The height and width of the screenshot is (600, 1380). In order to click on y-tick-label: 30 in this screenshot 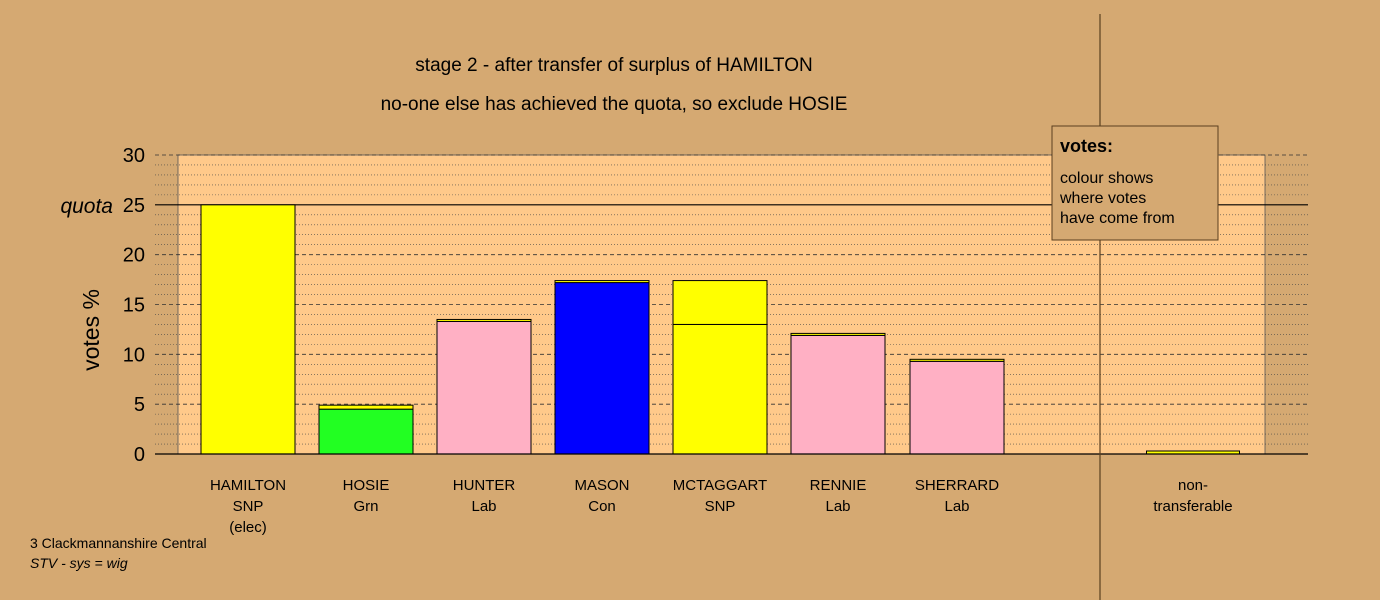, I will do `click(134, 156)`.